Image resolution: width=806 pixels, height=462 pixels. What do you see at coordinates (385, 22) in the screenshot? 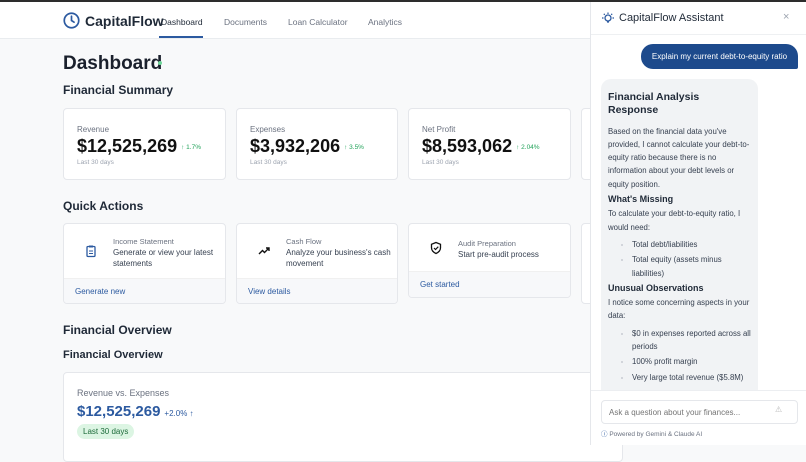
I see `tab-analytics: Analytics` at bounding box center [385, 22].